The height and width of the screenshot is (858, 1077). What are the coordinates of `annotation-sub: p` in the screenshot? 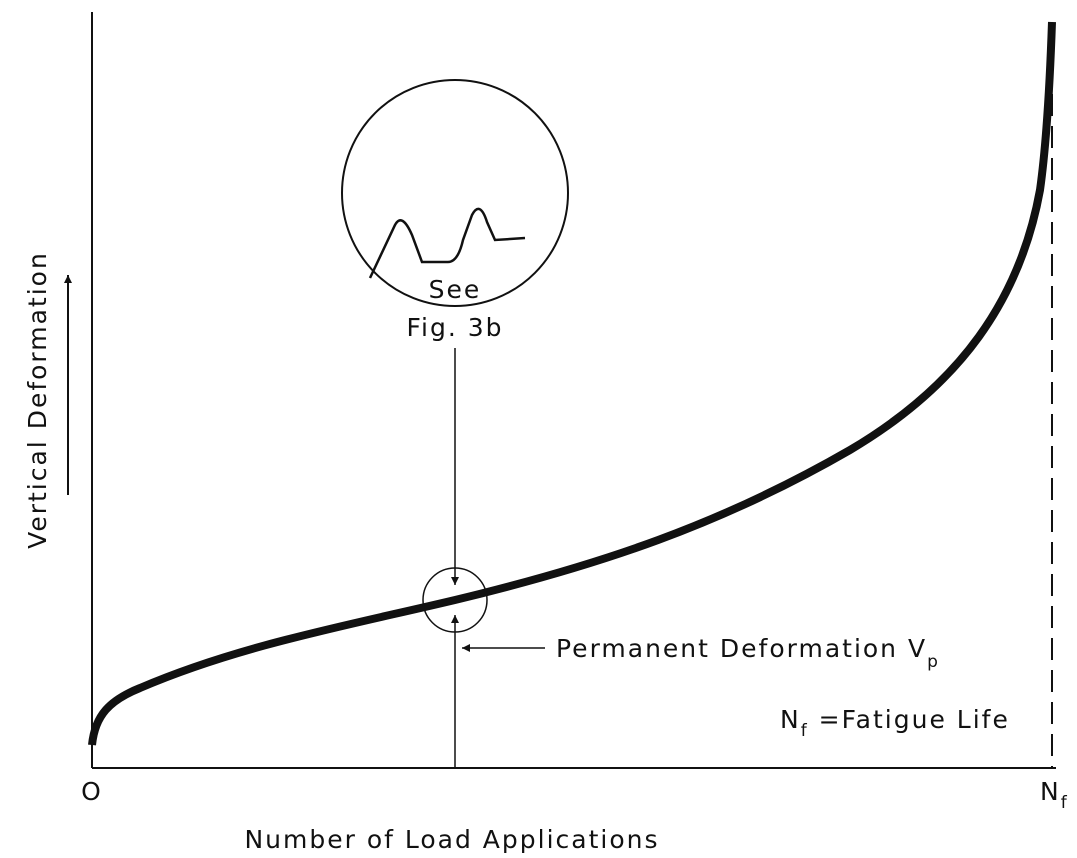 It's located at (933, 662).